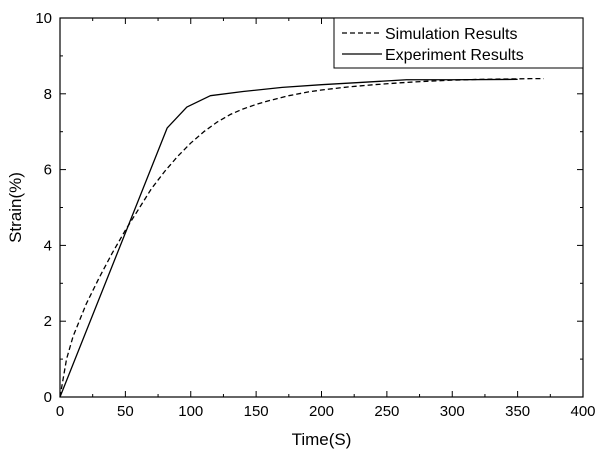 The height and width of the screenshot is (453, 597). Describe the element at coordinates (256, 411) in the screenshot. I see `x-tick-label: 150` at that location.